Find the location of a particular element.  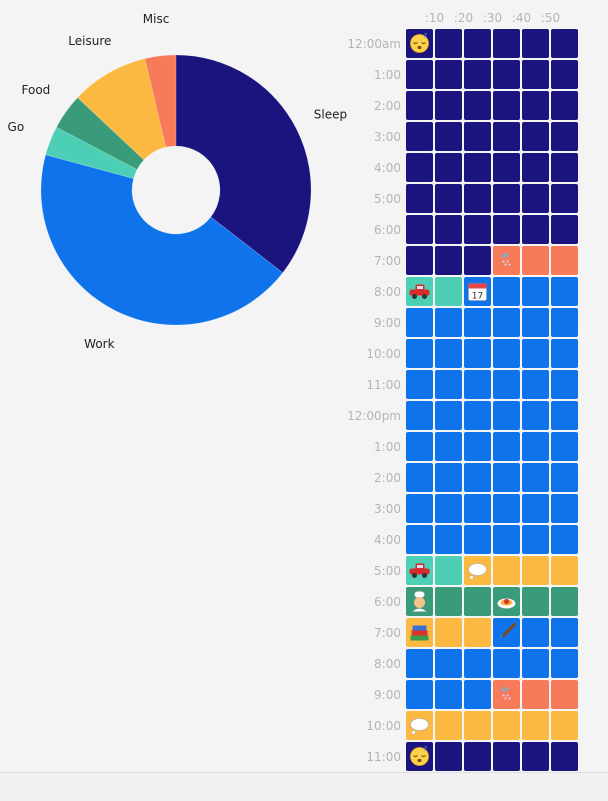

hour-tick-label: 12:00am is located at coordinates (374, 44).